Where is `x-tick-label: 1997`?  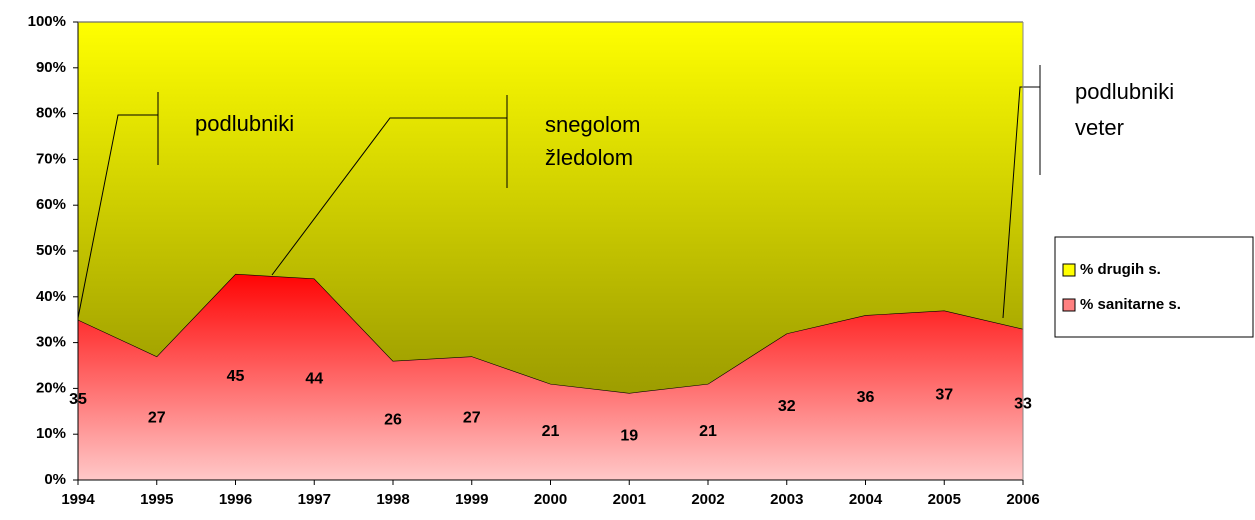
x-tick-label: 1997 is located at coordinates (314, 499).